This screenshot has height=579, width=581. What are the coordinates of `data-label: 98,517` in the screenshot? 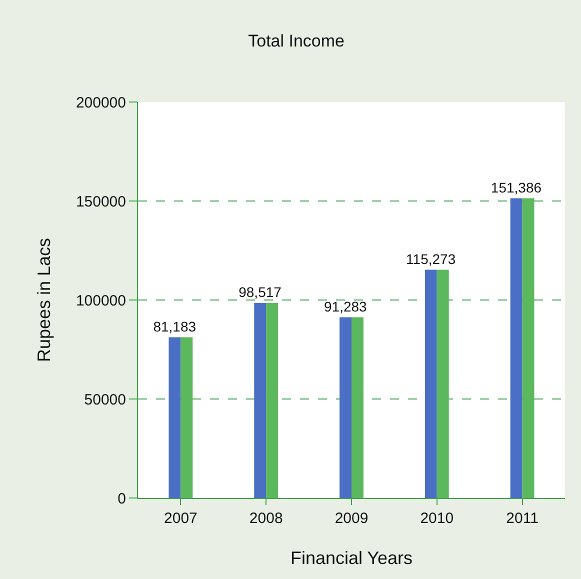 It's located at (260, 292).